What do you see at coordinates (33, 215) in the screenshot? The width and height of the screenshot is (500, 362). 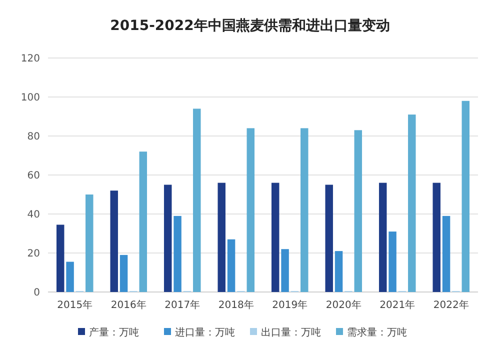 I see `y-tick-label: 40` at bounding box center [33, 215].